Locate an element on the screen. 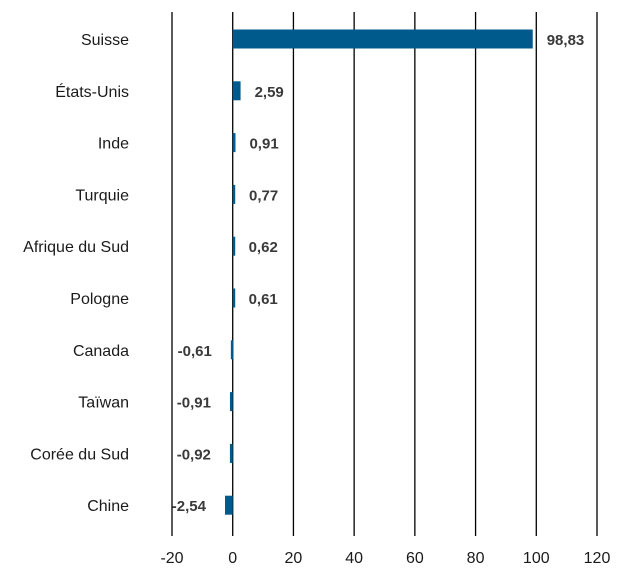 The image size is (628, 569). category-label: Pologne is located at coordinates (99, 299).